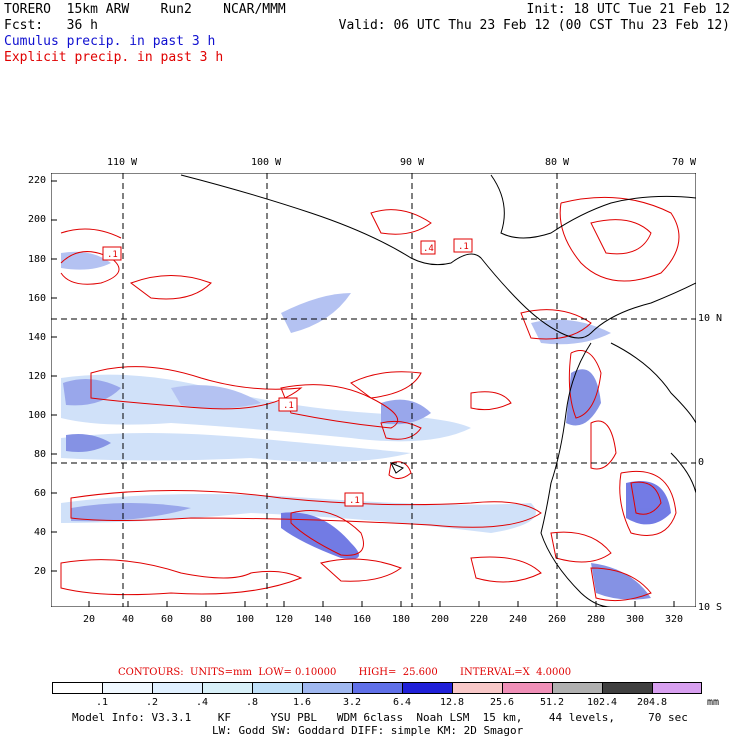 Image resolution: width=740 pixels, height=740 pixels. What do you see at coordinates (39, 571) in the screenshot?
I see `y-tick-label: 20` at bounding box center [39, 571].